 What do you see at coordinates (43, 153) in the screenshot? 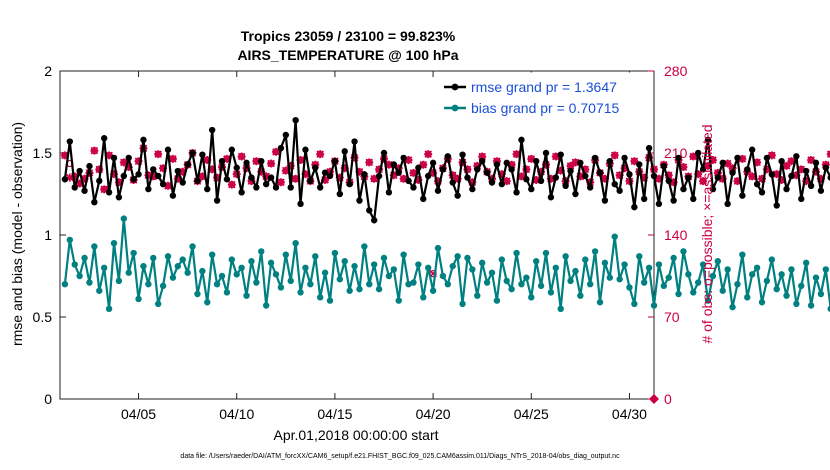
I see `y-tick-label: 1.5` at bounding box center [43, 153].